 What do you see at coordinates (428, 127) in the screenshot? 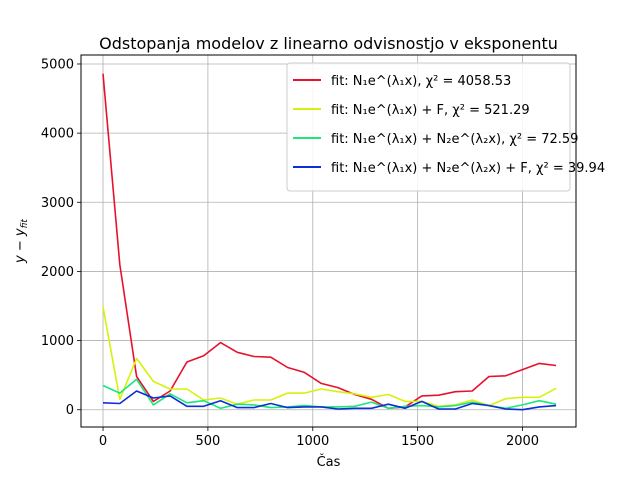
I see `legend-box` at bounding box center [428, 127].